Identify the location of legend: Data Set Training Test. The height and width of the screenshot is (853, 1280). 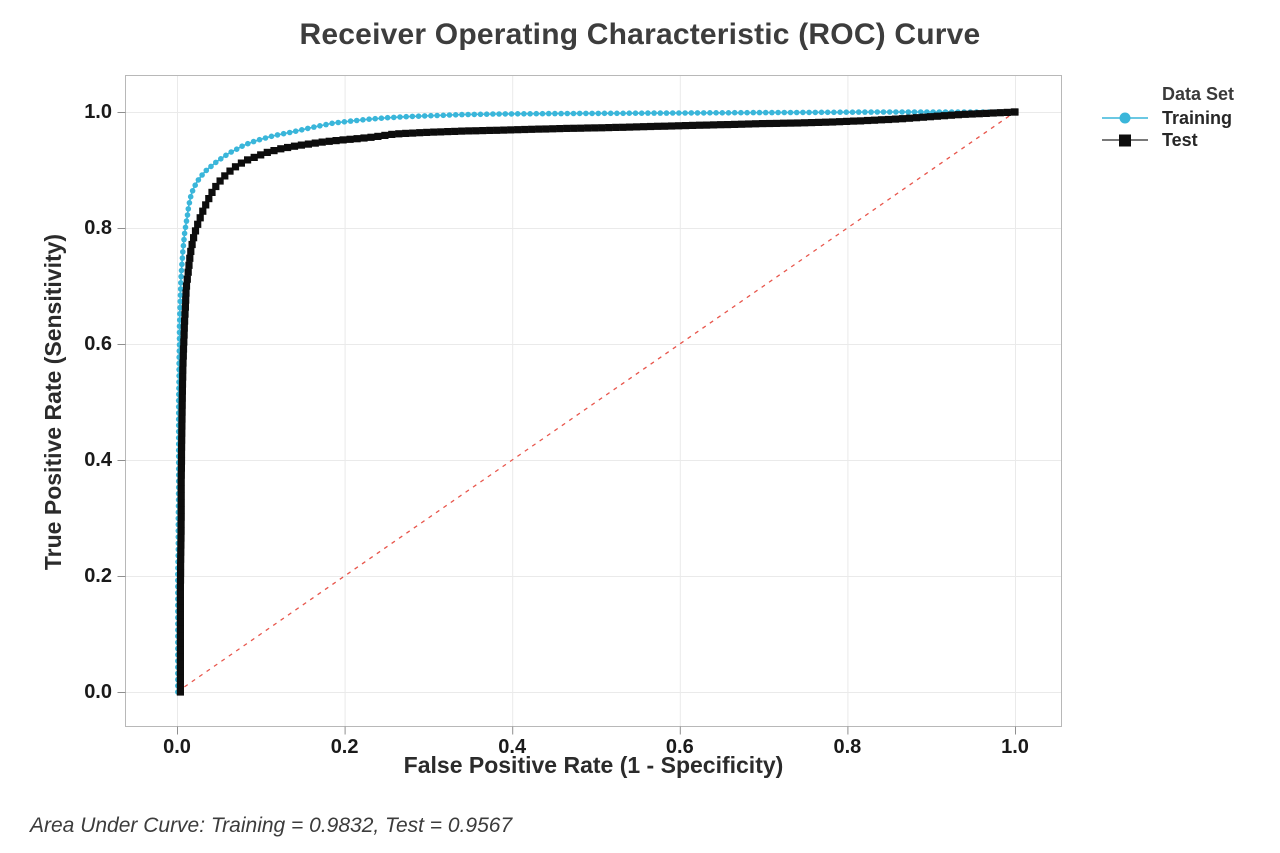
(1167, 117).